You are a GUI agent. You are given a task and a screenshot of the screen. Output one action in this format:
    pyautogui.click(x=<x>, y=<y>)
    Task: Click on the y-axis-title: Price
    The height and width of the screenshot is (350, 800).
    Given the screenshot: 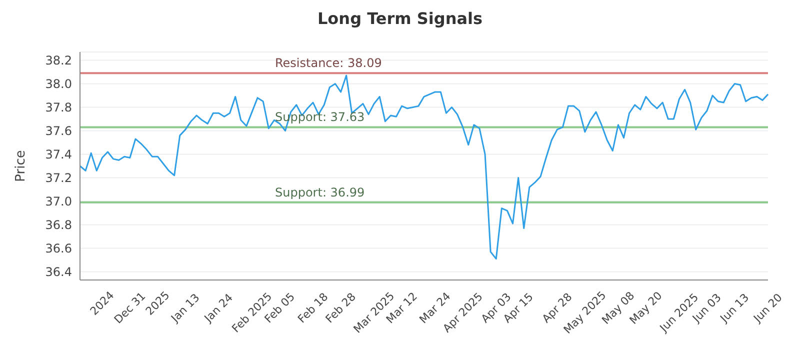 What is the action you would take?
    pyautogui.click(x=21, y=166)
    